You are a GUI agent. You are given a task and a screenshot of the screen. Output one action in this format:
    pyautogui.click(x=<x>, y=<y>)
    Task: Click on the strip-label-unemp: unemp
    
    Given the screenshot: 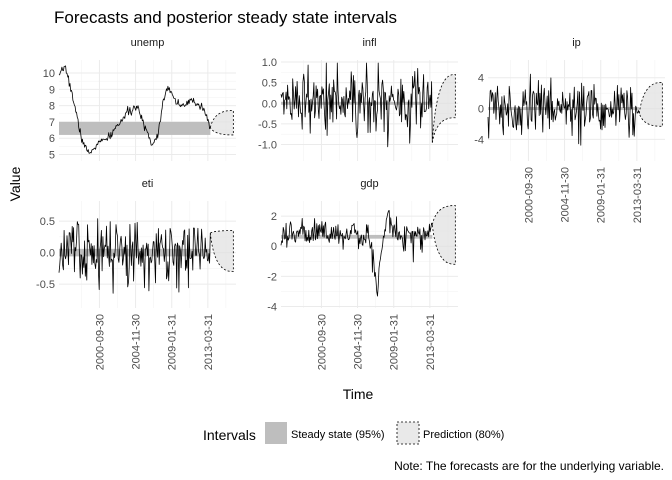 What is the action you would take?
    pyautogui.click(x=148, y=43)
    